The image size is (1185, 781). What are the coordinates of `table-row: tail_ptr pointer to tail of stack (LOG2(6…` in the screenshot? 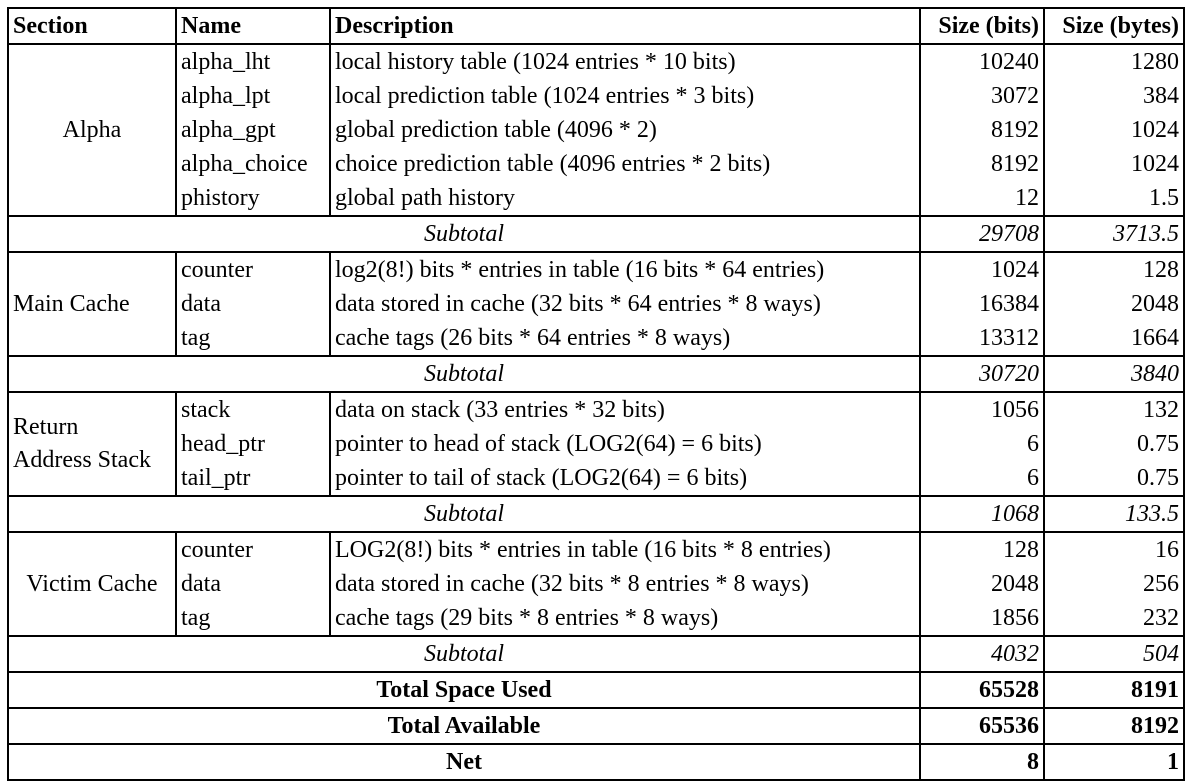 It's located at (596, 479).